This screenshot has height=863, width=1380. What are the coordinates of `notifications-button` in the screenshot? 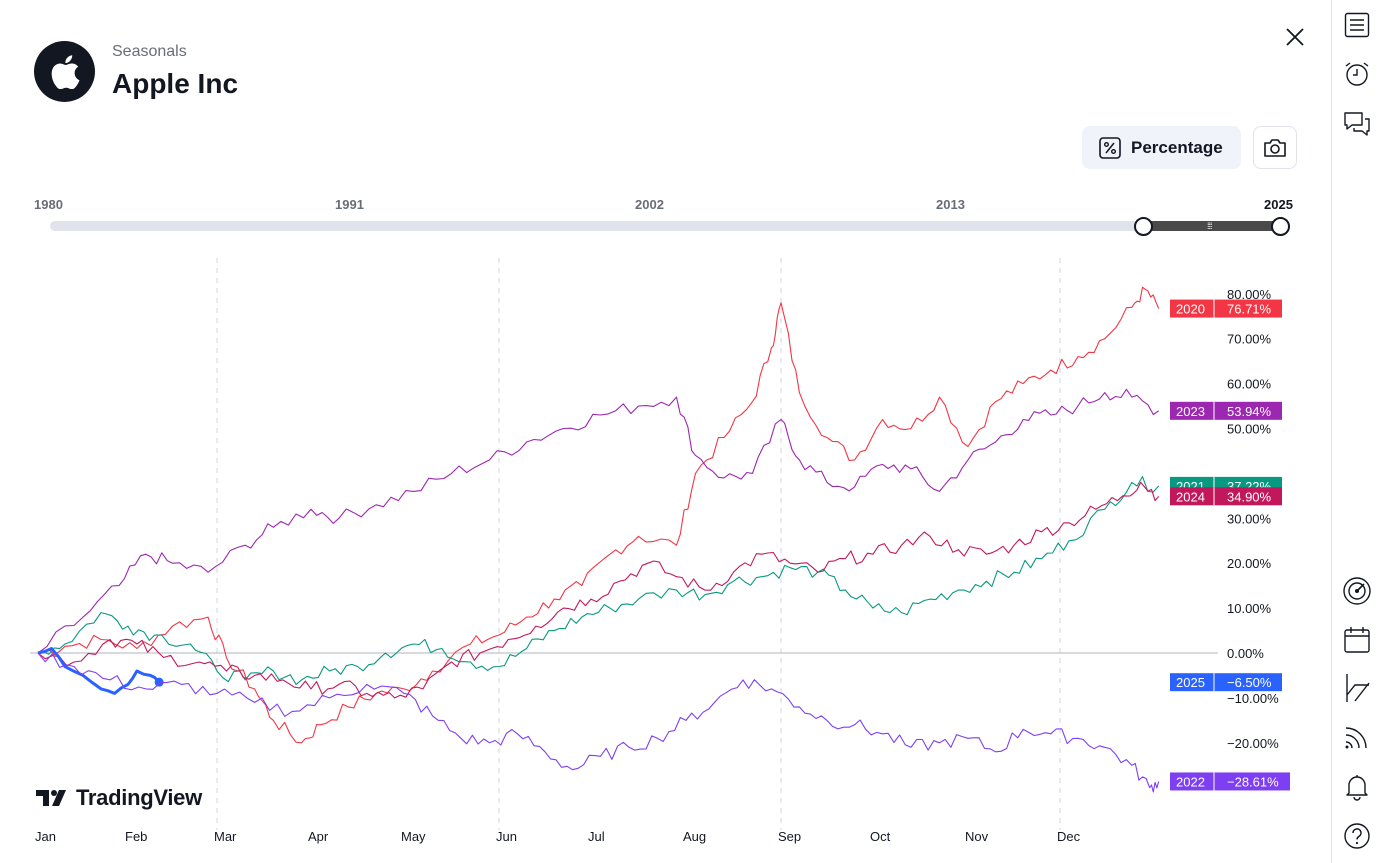 It's located at (1357, 787).